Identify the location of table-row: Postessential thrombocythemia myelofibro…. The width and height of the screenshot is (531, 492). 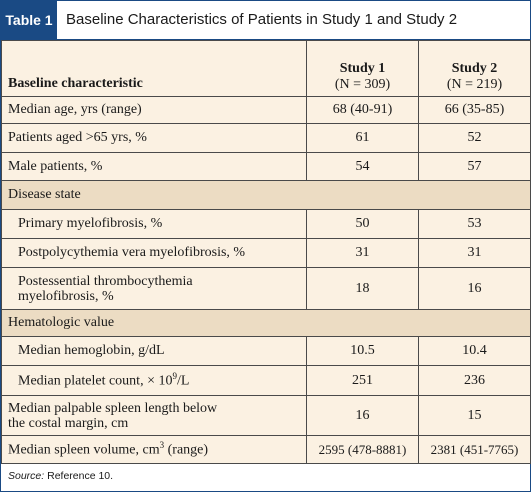
(266, 288).